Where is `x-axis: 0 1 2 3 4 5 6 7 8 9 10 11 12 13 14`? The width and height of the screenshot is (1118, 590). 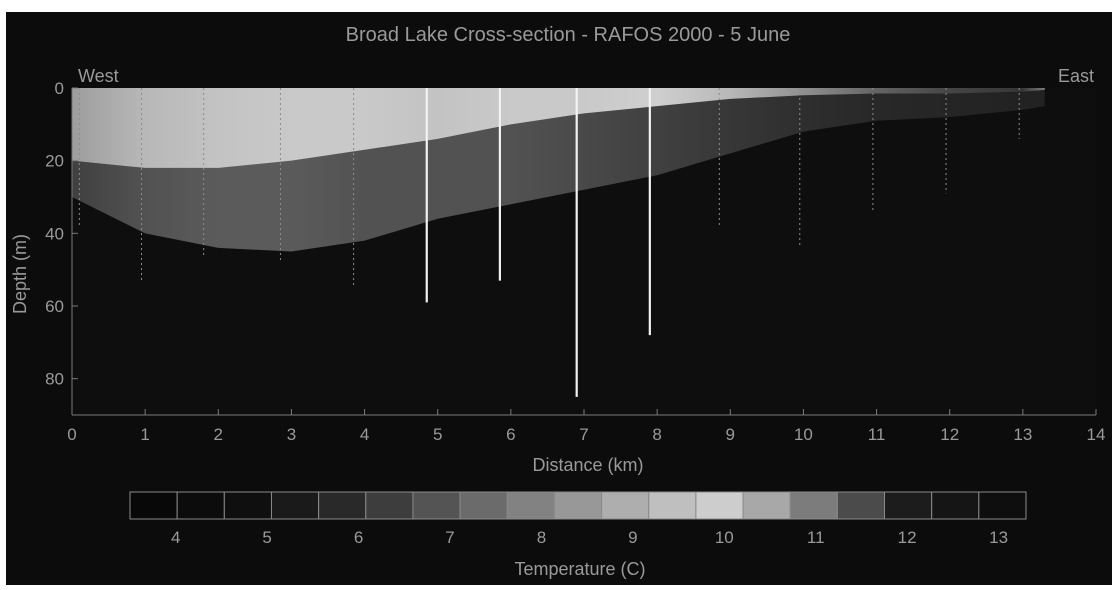 x-axis: 0 1 2 3 4 5 6 7 8 9 10 11 12 13 14 is located at coordinates (586, 426).